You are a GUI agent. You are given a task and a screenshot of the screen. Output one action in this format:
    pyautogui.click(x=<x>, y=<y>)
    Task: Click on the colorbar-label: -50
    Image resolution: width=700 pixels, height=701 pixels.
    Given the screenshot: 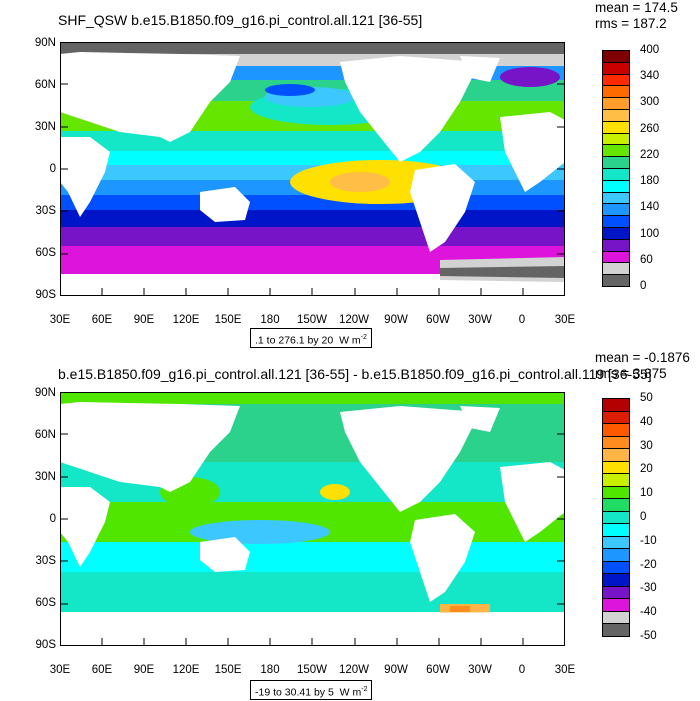 What is the action you would take?
    pyautogui.click(x=648, y=636)
    